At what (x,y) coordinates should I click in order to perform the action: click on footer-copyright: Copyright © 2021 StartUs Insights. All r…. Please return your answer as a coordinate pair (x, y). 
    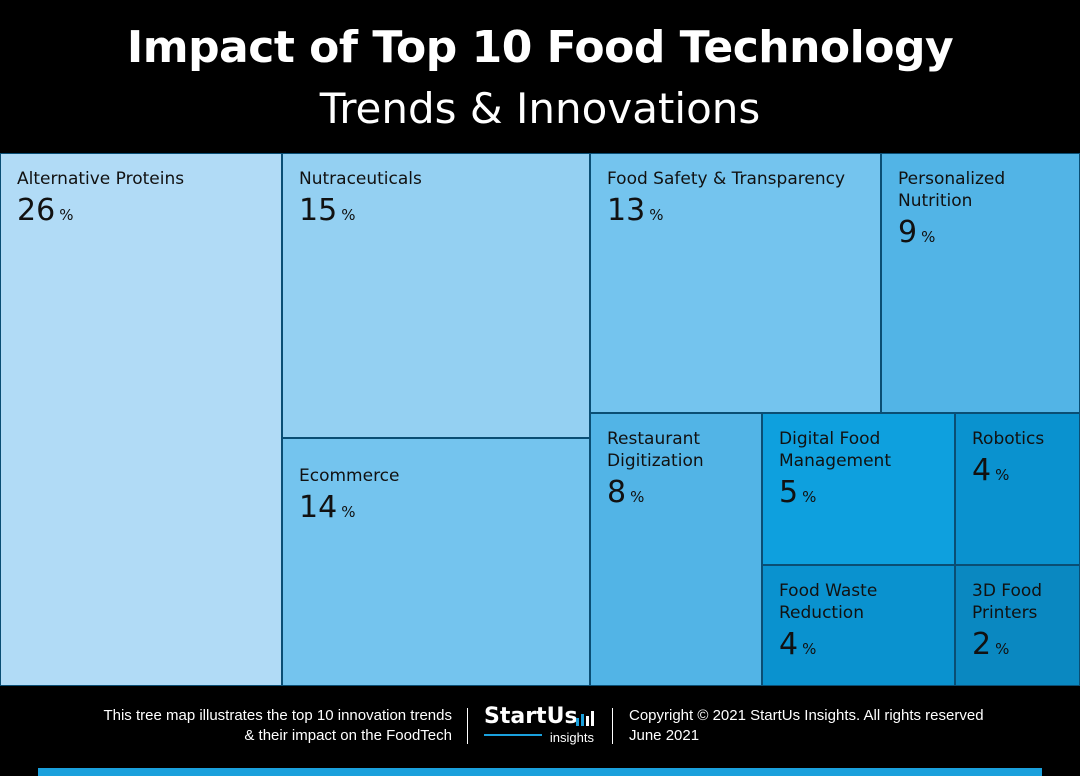
    Looking at the image, I should click on (806, 715).